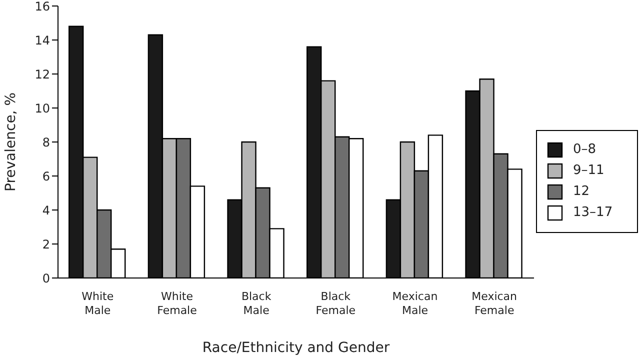 The width and height of the screenshot is (640, 362). Describe the element at coordinates (336, 303) in the screenshot. I see `x-tick-label: Black Female` at that location.